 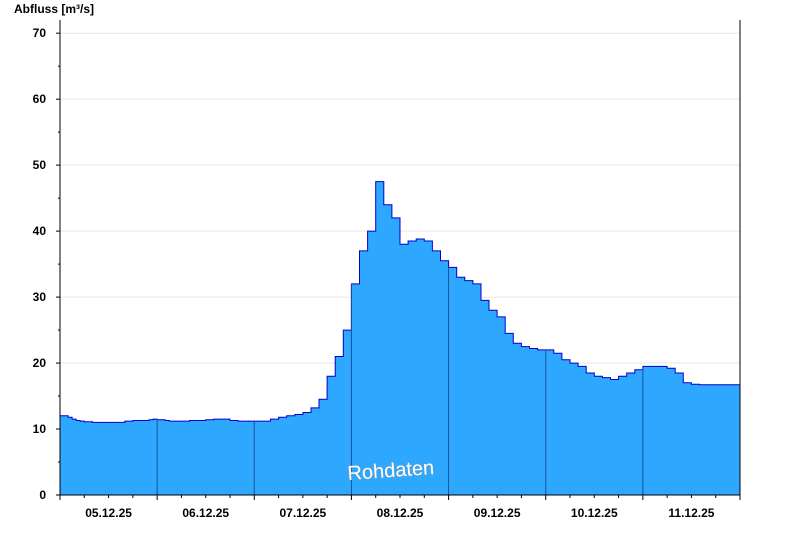 What do you see at coordinates (54, 9) in the screenshot?
I see `y-axis-title: Abfluss [m³/s]` at bounding box center [54, 9].